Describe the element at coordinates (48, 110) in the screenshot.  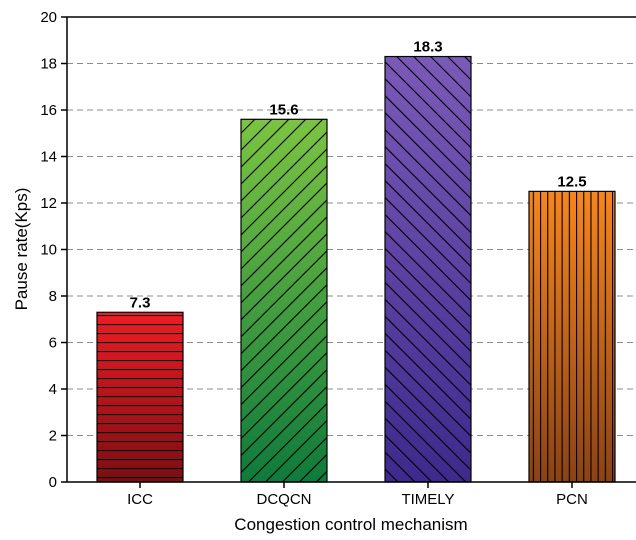
I see `y-tick-label: 16` at that location.